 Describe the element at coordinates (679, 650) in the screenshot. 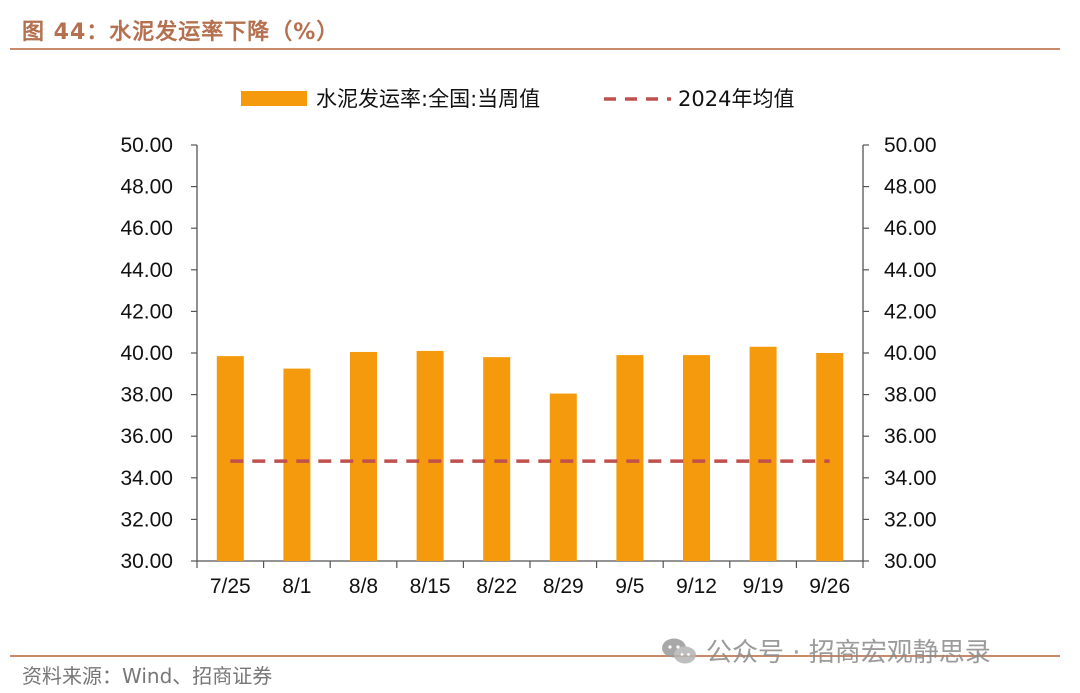

I see `wechat-icon` at that location.